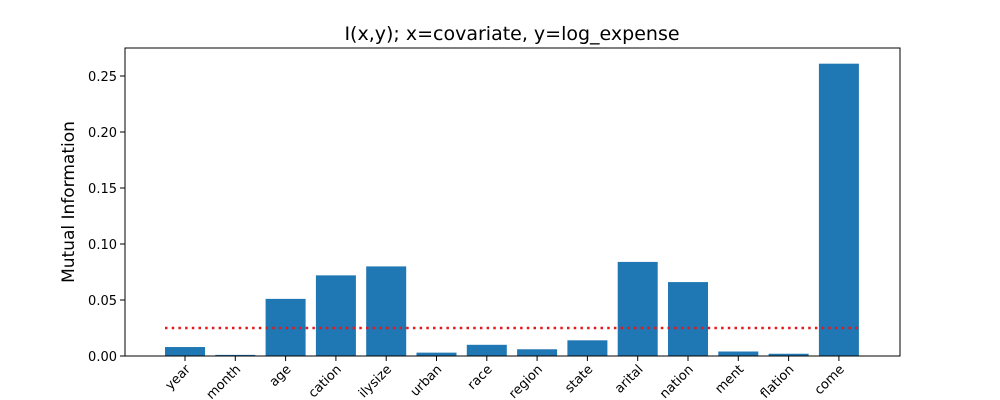 The height and width of the screenshot is (400, 1000). What do you see at coordinates (427, 381) in the screenshot?
I see `x-tick-label-urban: urban` at bounding box center [427, 381].